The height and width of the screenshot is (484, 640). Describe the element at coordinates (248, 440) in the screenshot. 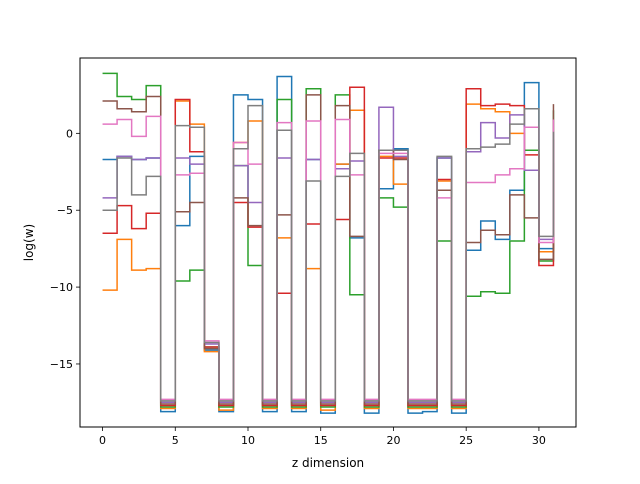

I see `x-tick-label: 10` at that location.